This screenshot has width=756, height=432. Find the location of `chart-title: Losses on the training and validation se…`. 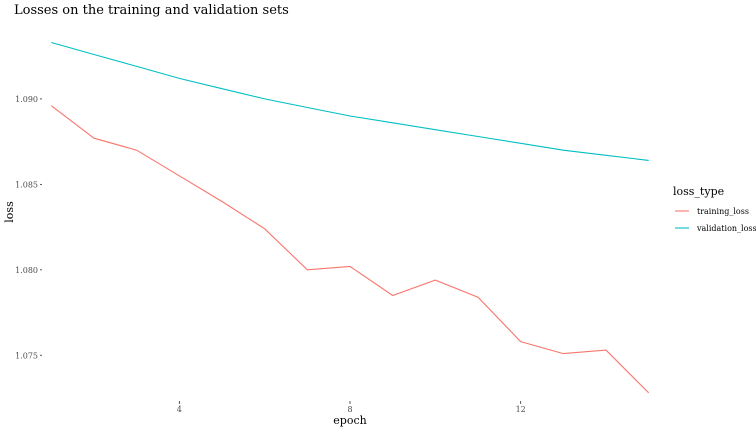

chart-title: Losses on the training and validation se… is located at coordinates (151, 10).